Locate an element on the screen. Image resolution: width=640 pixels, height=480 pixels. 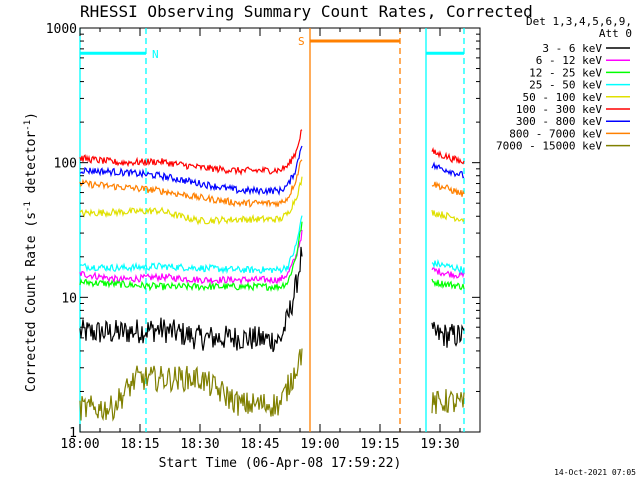
legend-header: Det 1,3,4,5,6,9, is located at coordinates (579, 21).